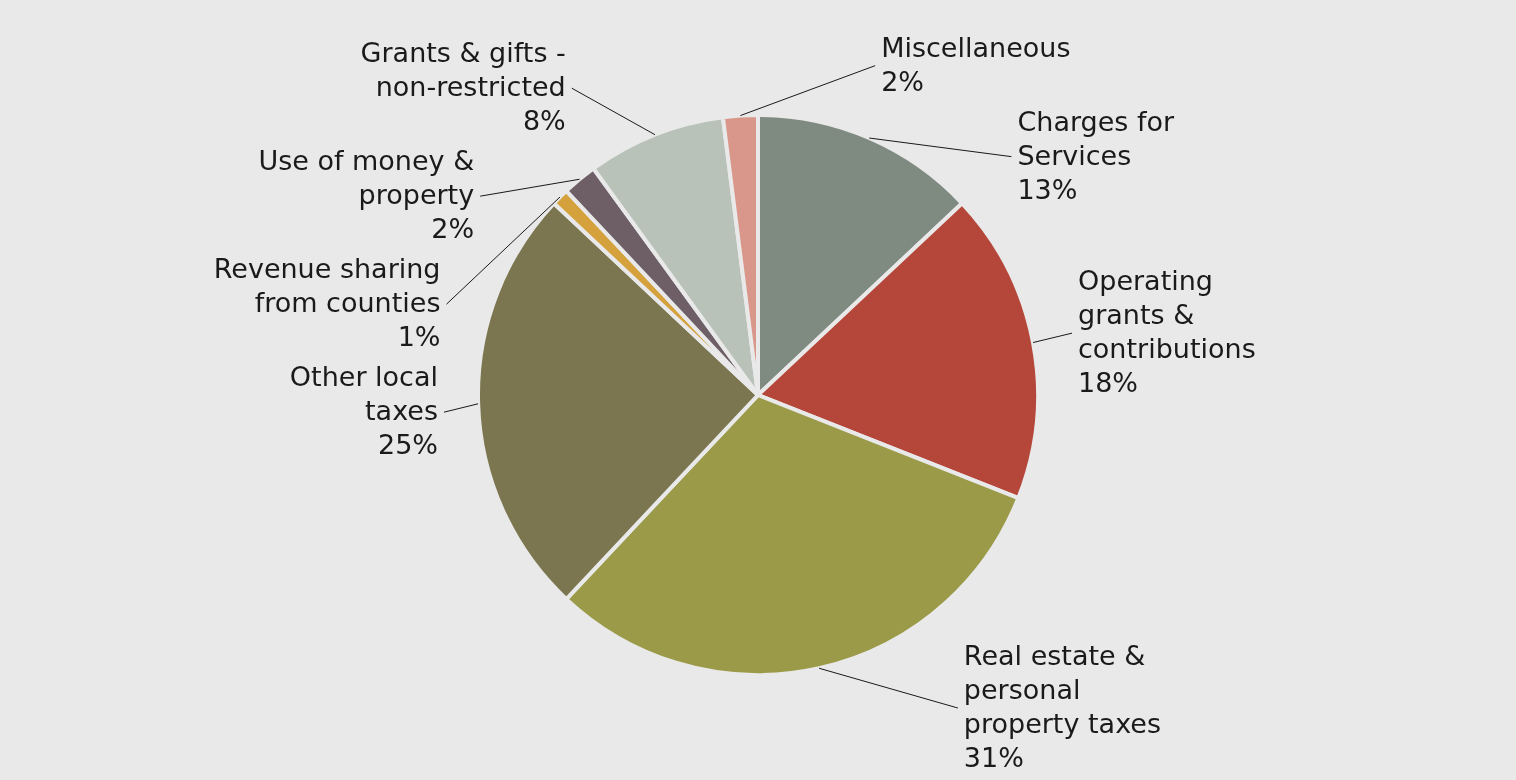 Image resolution: width=1516 pixels, height=780 pixels. Describe the element at coordinates (1062, 689) in the screenshot. I see `slice-label: Real estate & personal property taxes` at that location.